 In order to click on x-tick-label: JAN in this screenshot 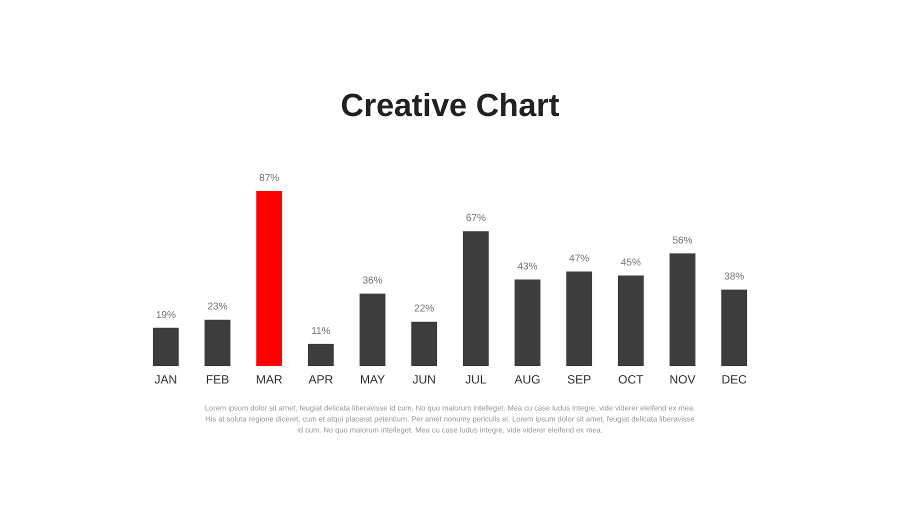, I will do `click(166, 379)`.